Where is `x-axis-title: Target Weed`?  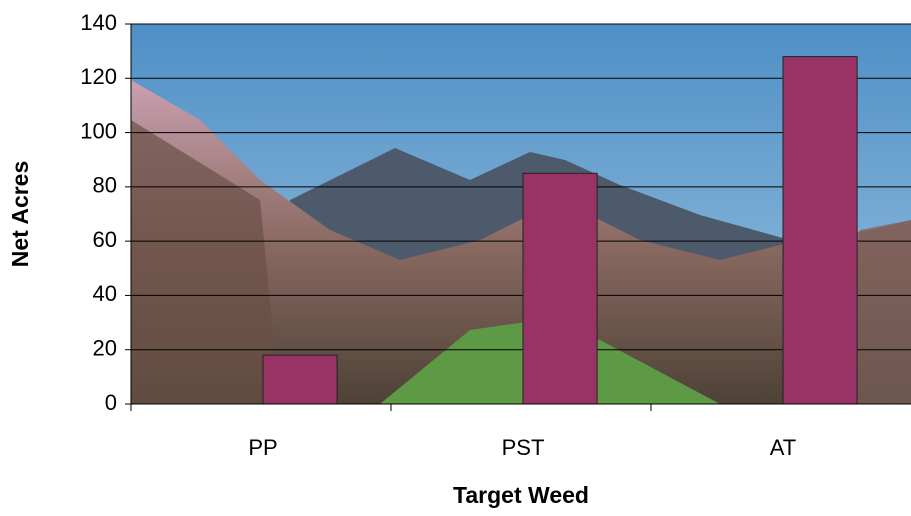 x-axis-title: Target Weed is located at coordinates (521, 495).